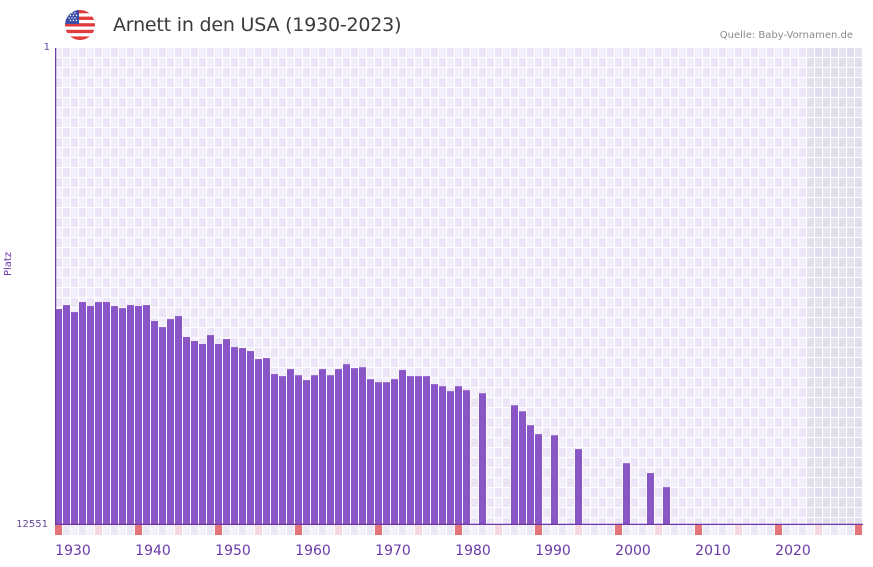 Image resolution: width=873 pixels, height=567 pixels. I want to click on bar-1980, so click(458, 455).